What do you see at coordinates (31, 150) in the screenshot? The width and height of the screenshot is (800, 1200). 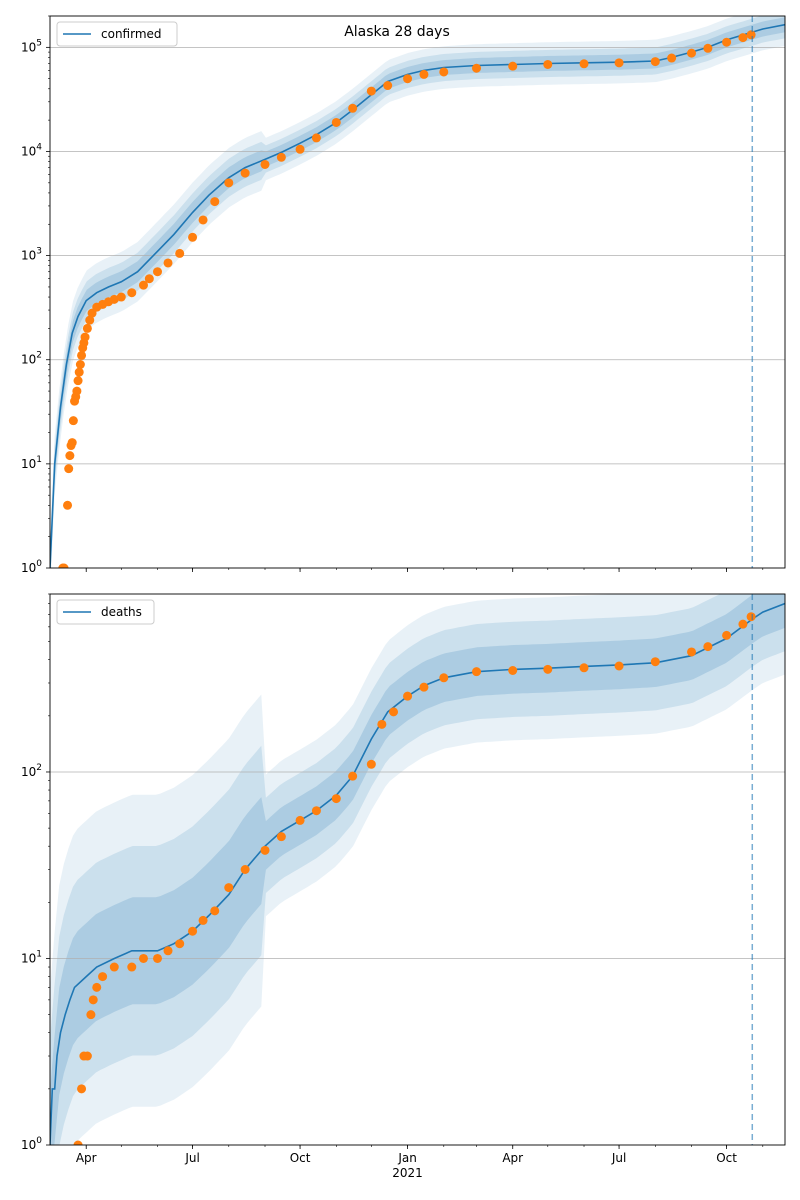 I see `y-tick-label: 10⁴` at bounding box center [31, 150].